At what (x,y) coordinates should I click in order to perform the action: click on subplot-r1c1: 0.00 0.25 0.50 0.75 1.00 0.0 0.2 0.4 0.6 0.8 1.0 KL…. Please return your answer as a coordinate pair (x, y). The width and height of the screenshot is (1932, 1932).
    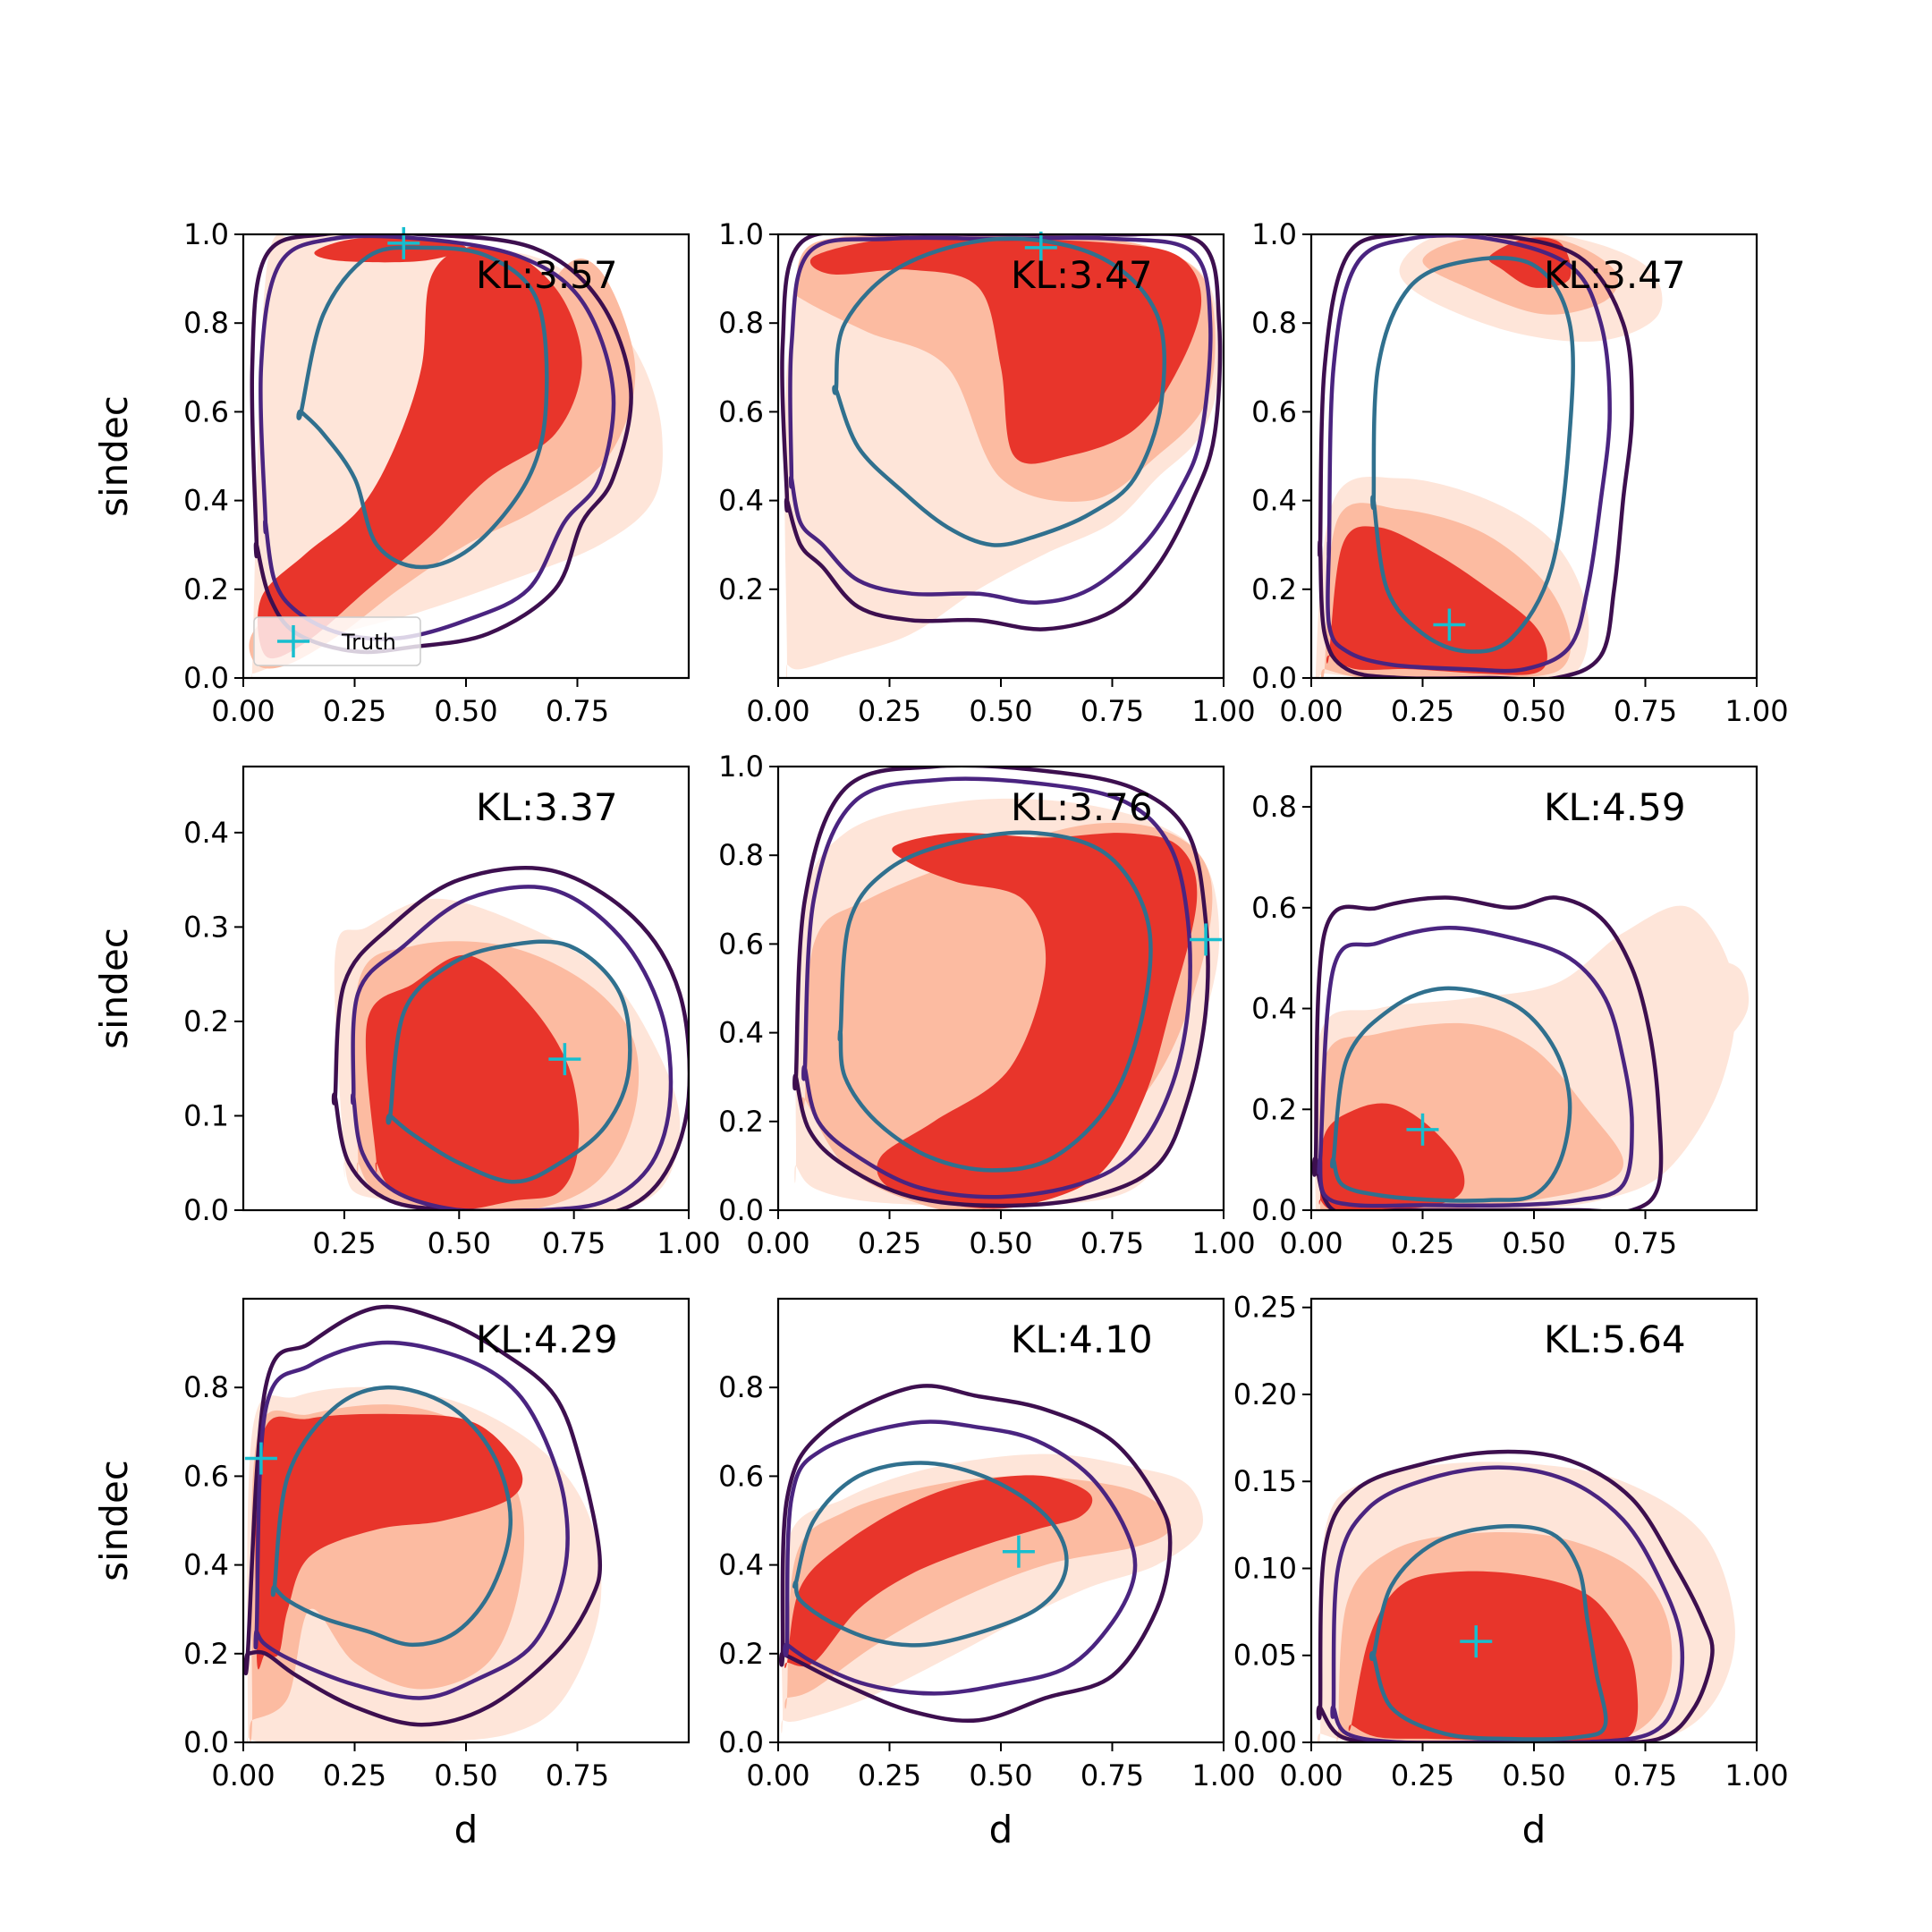
    Looking at the image, I should click on (987, 1005).